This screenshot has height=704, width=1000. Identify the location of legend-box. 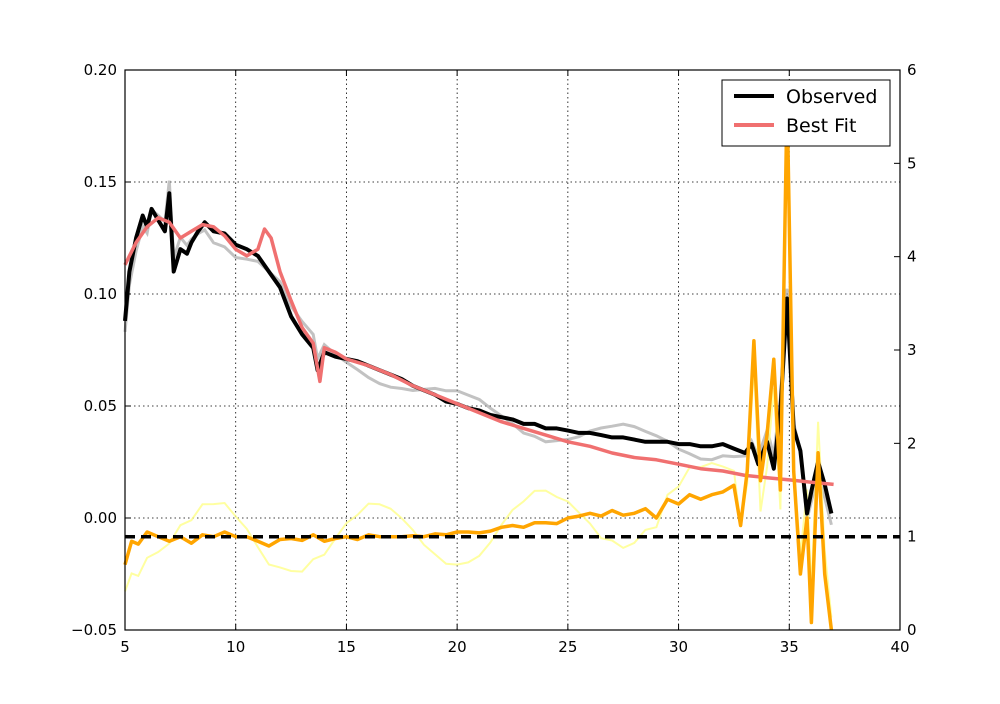
(806, 113).